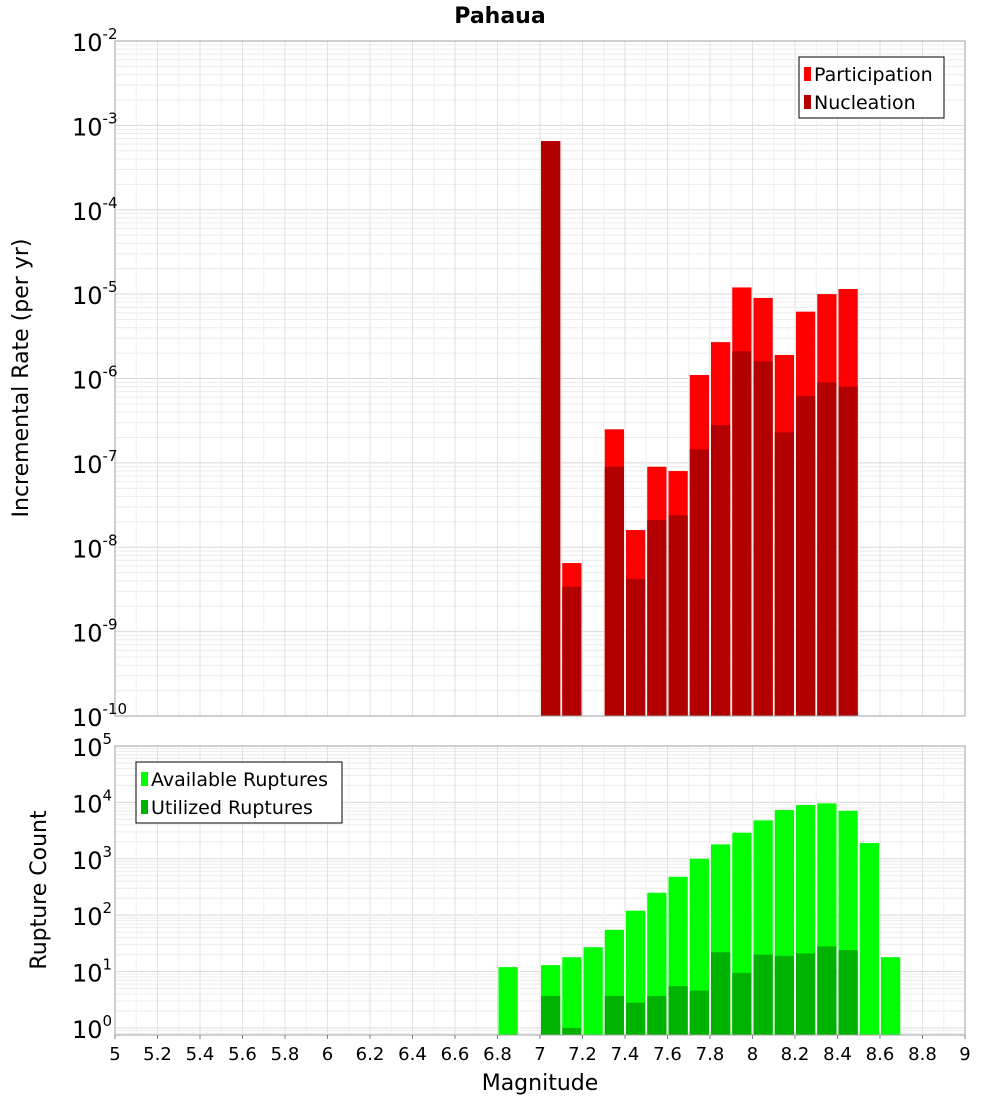 The width and height of the screenshot is (1000, 1100). Describe the element at coordinates (582, 1054) in the screenshot. I see `x-tick-label: 7.2` at that location.